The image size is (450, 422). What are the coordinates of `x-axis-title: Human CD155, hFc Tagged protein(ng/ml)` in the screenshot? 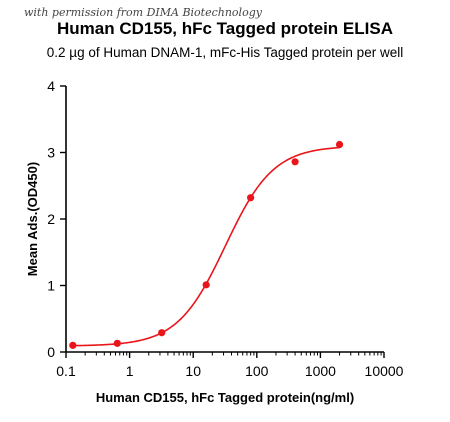 It's located at (225, 397).